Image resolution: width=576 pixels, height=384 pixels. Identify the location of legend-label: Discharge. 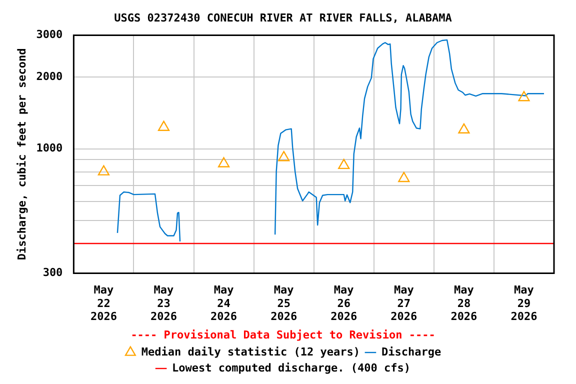
(411, 351).